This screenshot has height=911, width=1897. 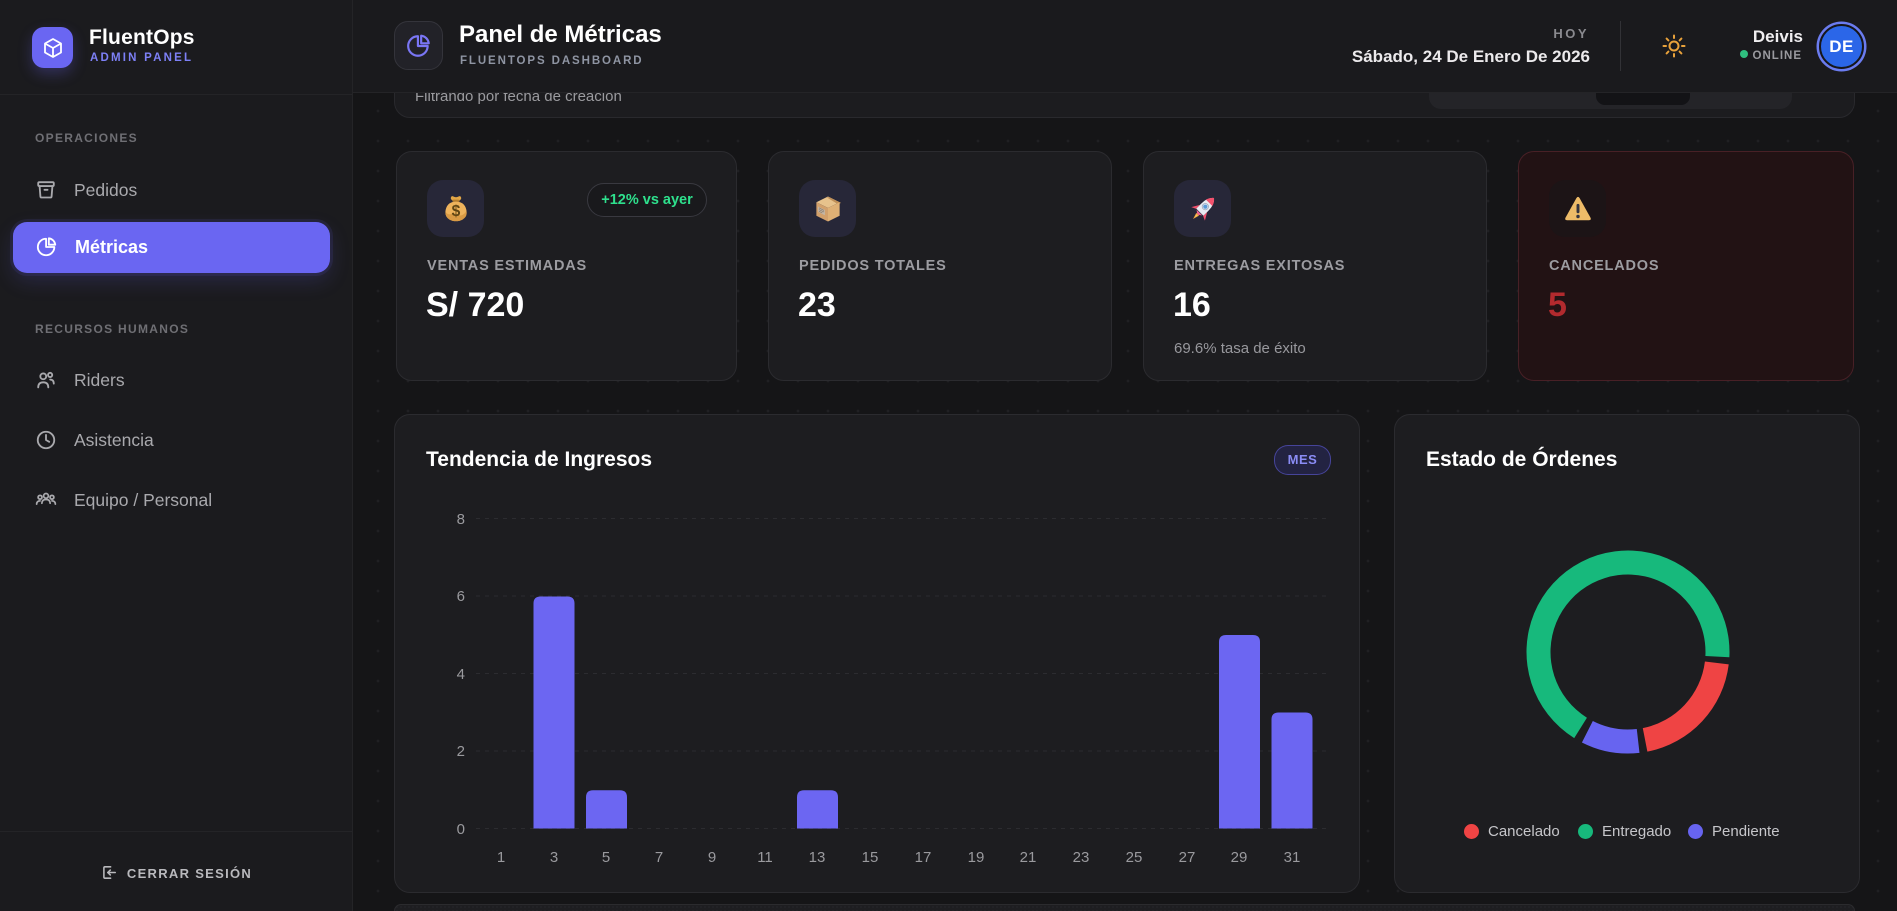 What do you see at coordinates (1028, 857) in the screenshot?
I see `svg-text: 21` at bounding box center [1028, 857].